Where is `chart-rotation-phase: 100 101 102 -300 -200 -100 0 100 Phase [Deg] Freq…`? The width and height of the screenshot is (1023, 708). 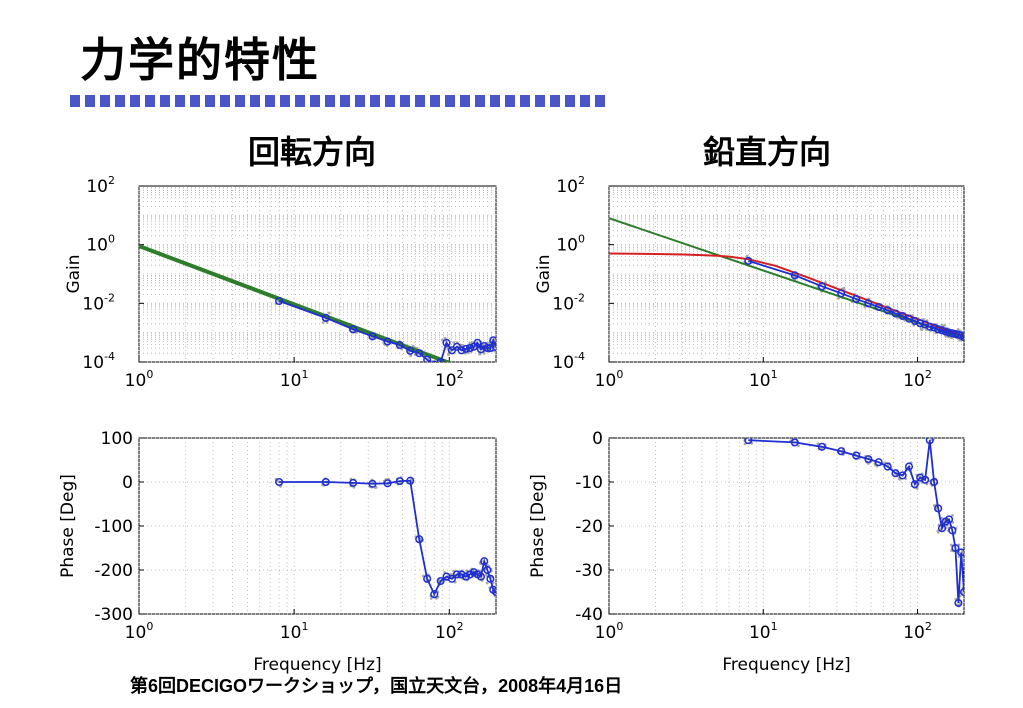
chart-rotation-phase: 100 101 102 -300 -200 -100 0 100 Phase [Deg] Freq… is located at coordinates (277, 552).